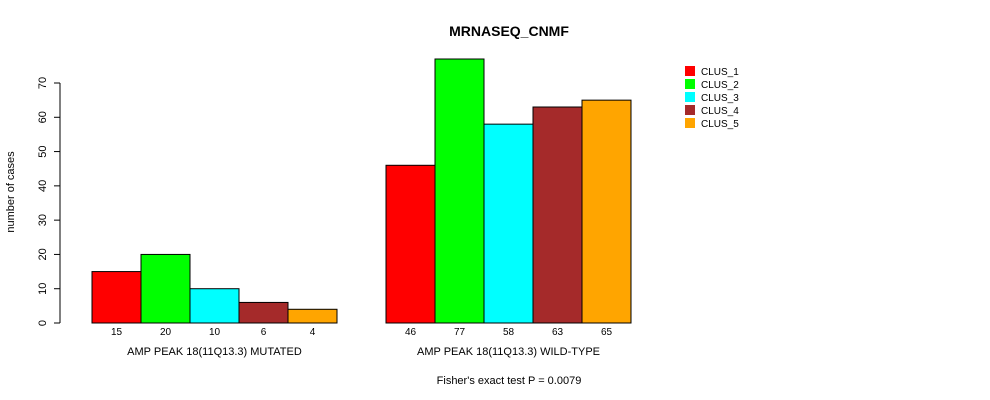 The width and height of the screenshot is (990, 400). Describe the element at coordinates (720, 98) in the screenshot. I see `legend-entry: CLUS_3` at that location.